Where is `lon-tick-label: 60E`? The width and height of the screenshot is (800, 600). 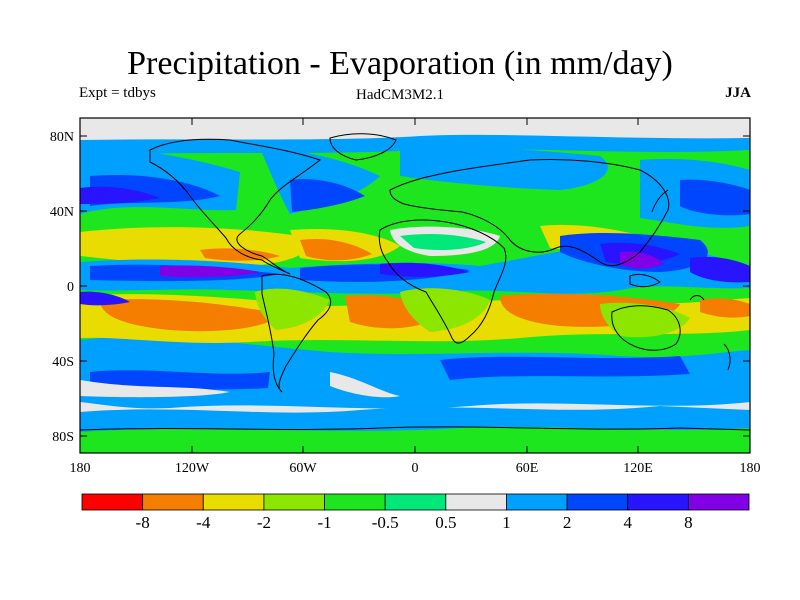
lon-tick-label: 60E is located at coordinates (527, 468).